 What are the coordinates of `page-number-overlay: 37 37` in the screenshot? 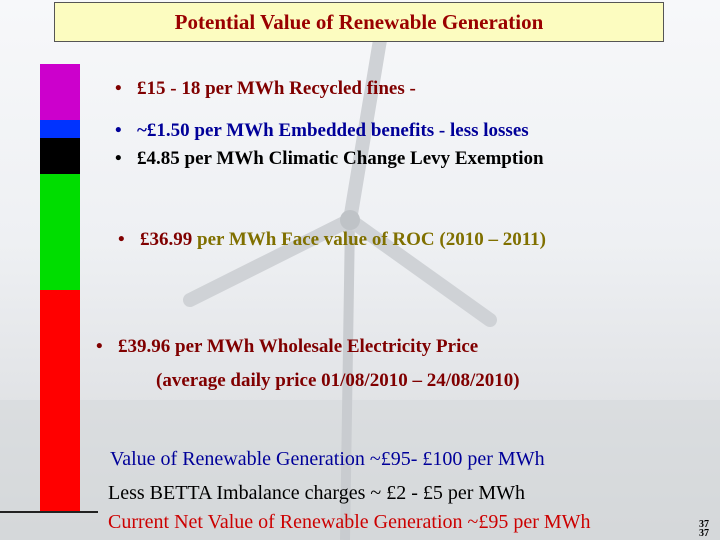 It's located at (704, 529).